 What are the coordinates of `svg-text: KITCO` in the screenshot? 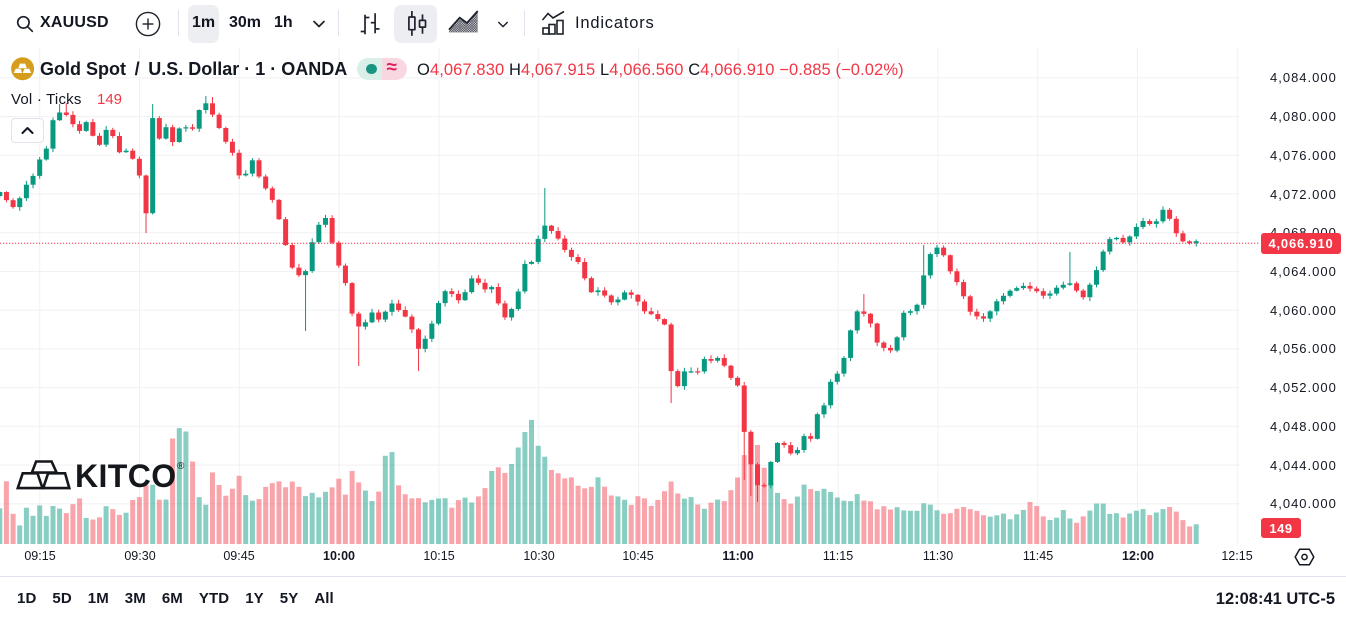 It's located at (126, 475).